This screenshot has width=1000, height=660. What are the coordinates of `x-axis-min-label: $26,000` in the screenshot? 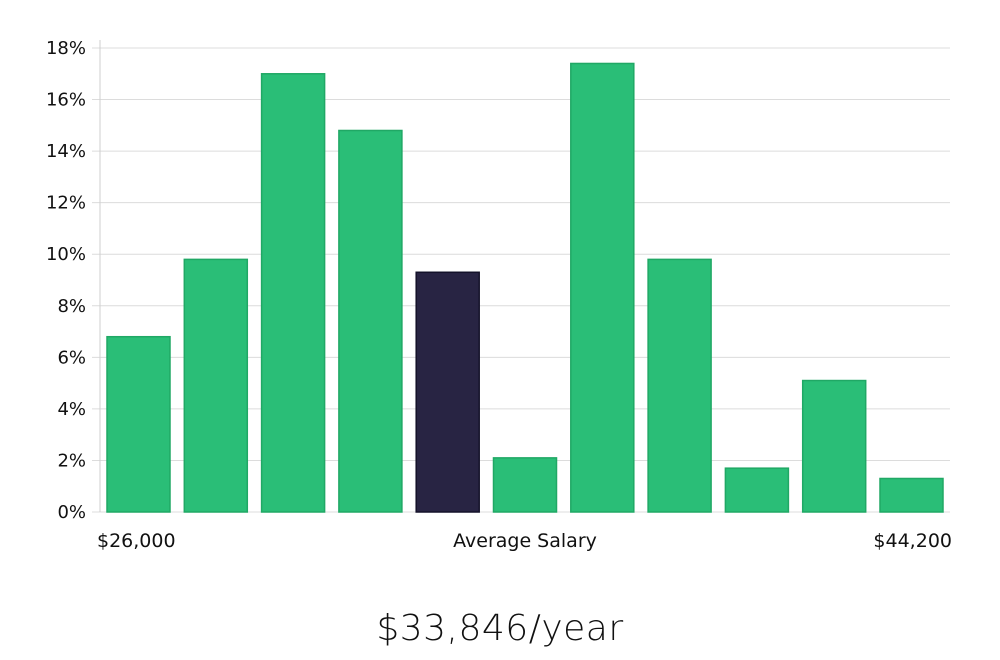 It's located at (136, 541).